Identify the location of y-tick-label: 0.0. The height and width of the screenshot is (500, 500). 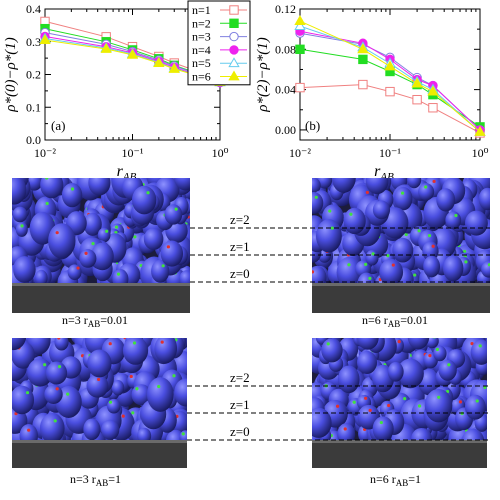
(33, 140).